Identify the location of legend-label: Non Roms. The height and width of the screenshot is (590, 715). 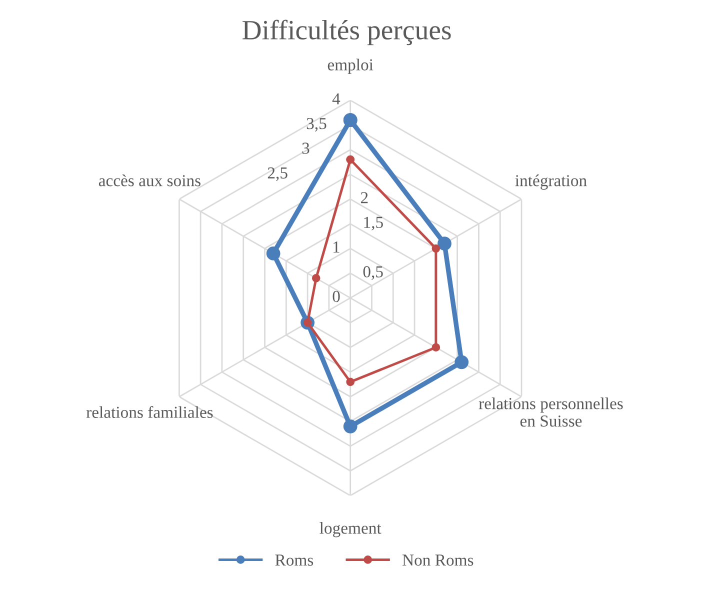
(438, 560).